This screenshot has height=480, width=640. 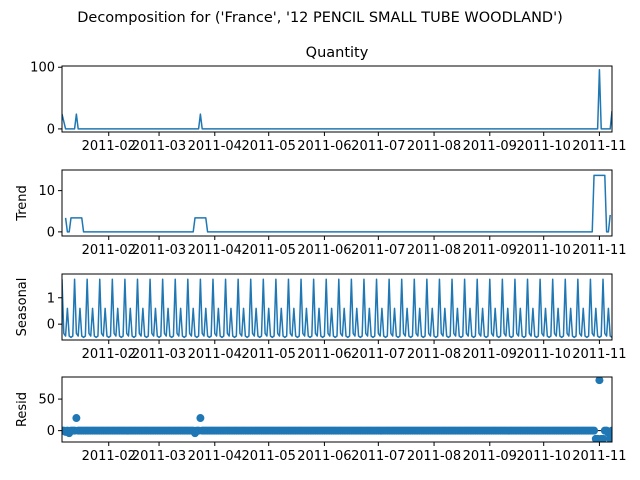 What do you see at coordinates (42, 68) in the screenshot?
I see `y-tick-label: 100` at bounding box center [42, 68].